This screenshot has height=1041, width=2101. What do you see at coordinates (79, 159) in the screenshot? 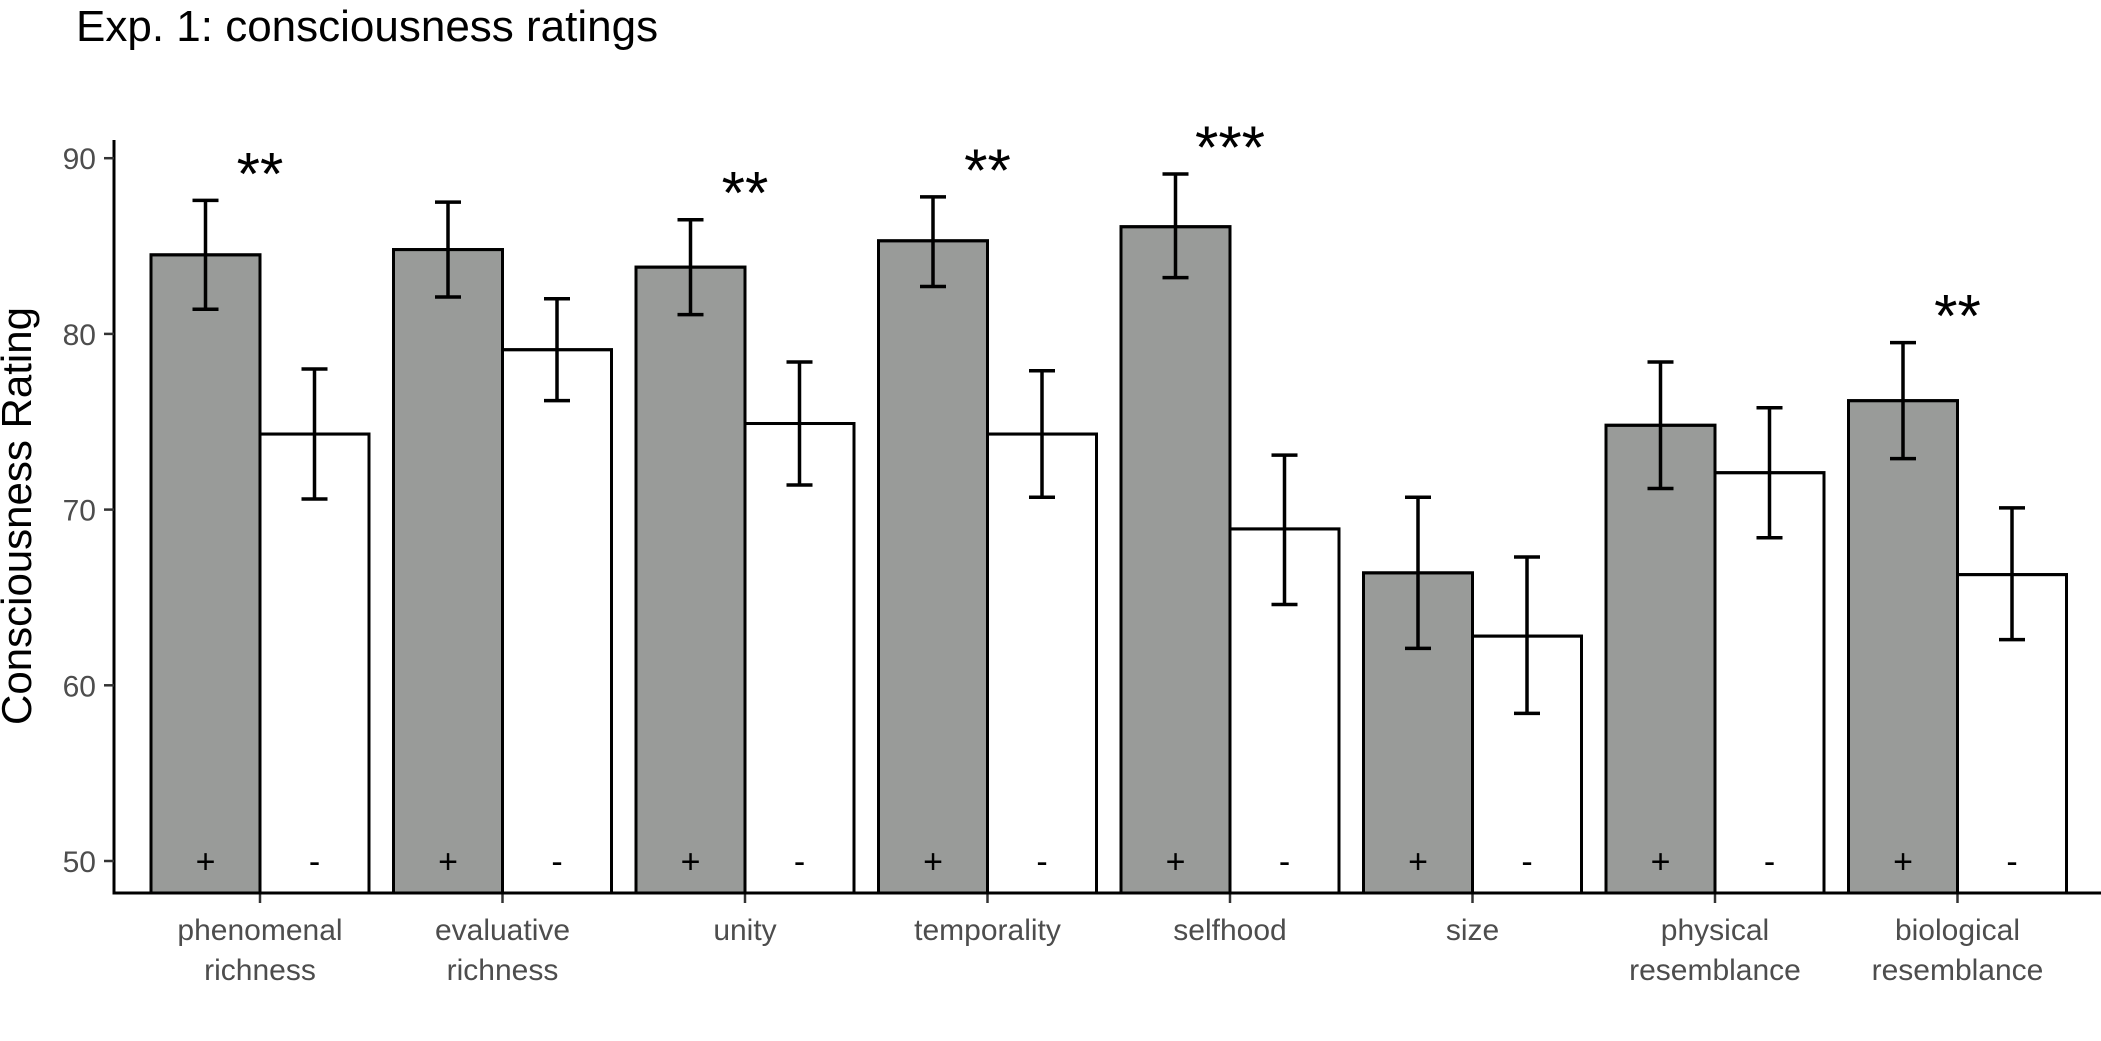
I see `y-tick-label: 90` at bounding box center [79, 159].